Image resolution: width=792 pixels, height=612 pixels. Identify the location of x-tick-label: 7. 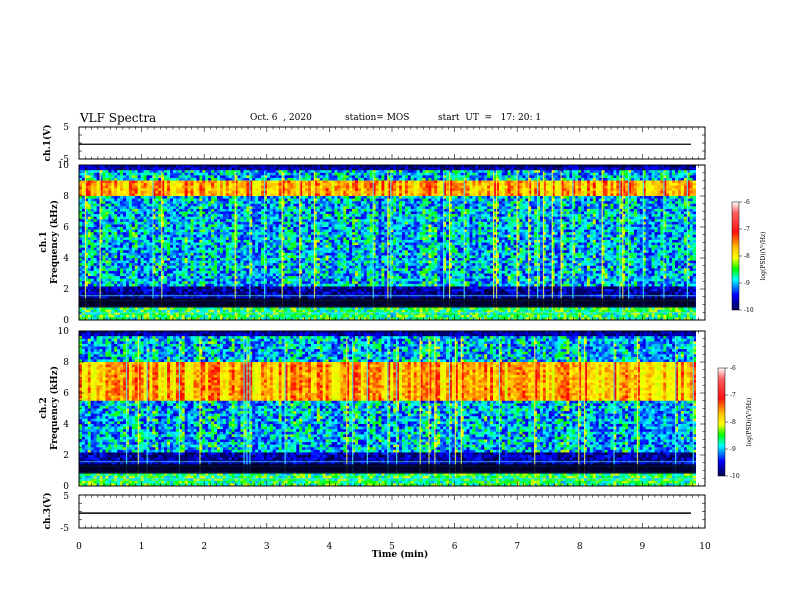
(517, 547).